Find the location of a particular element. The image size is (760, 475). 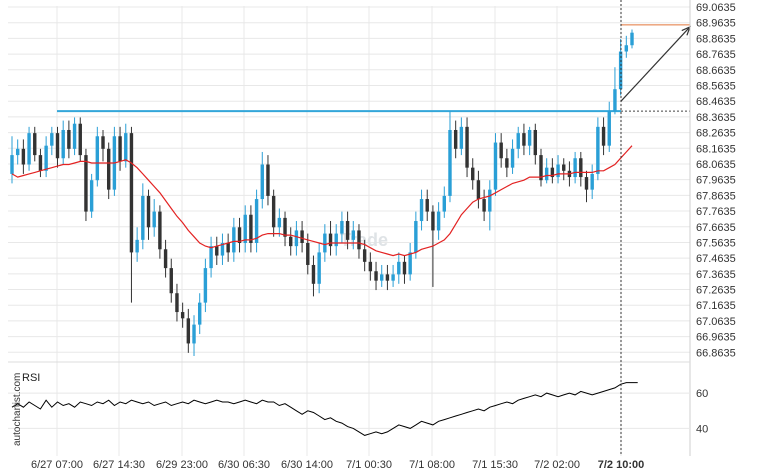

y-tick-label: 68.3635 is located at coordinates (716, 118).